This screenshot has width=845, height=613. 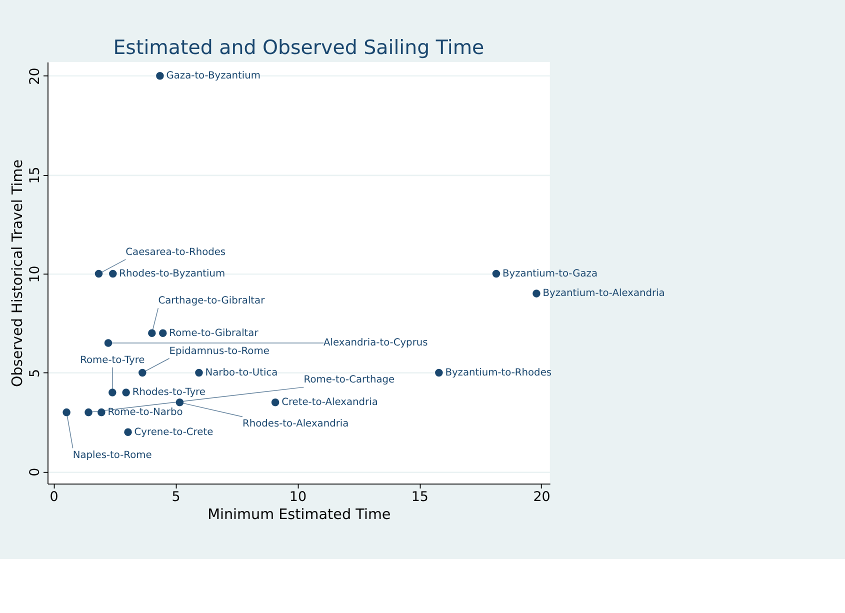 I want to click on x-tick-label: 10, so click(x=297, y=498).